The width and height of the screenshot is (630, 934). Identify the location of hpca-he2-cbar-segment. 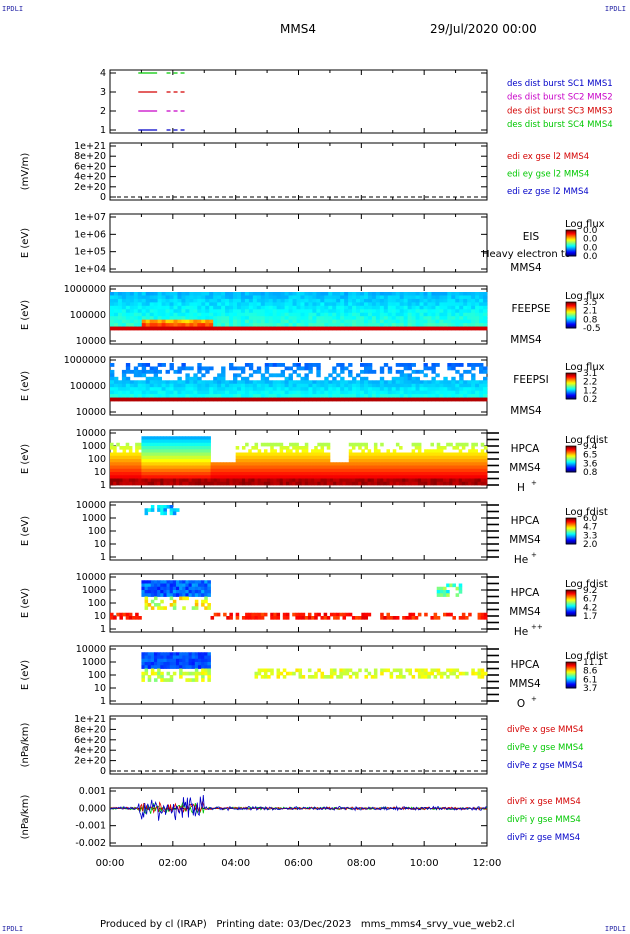
(571, 591).